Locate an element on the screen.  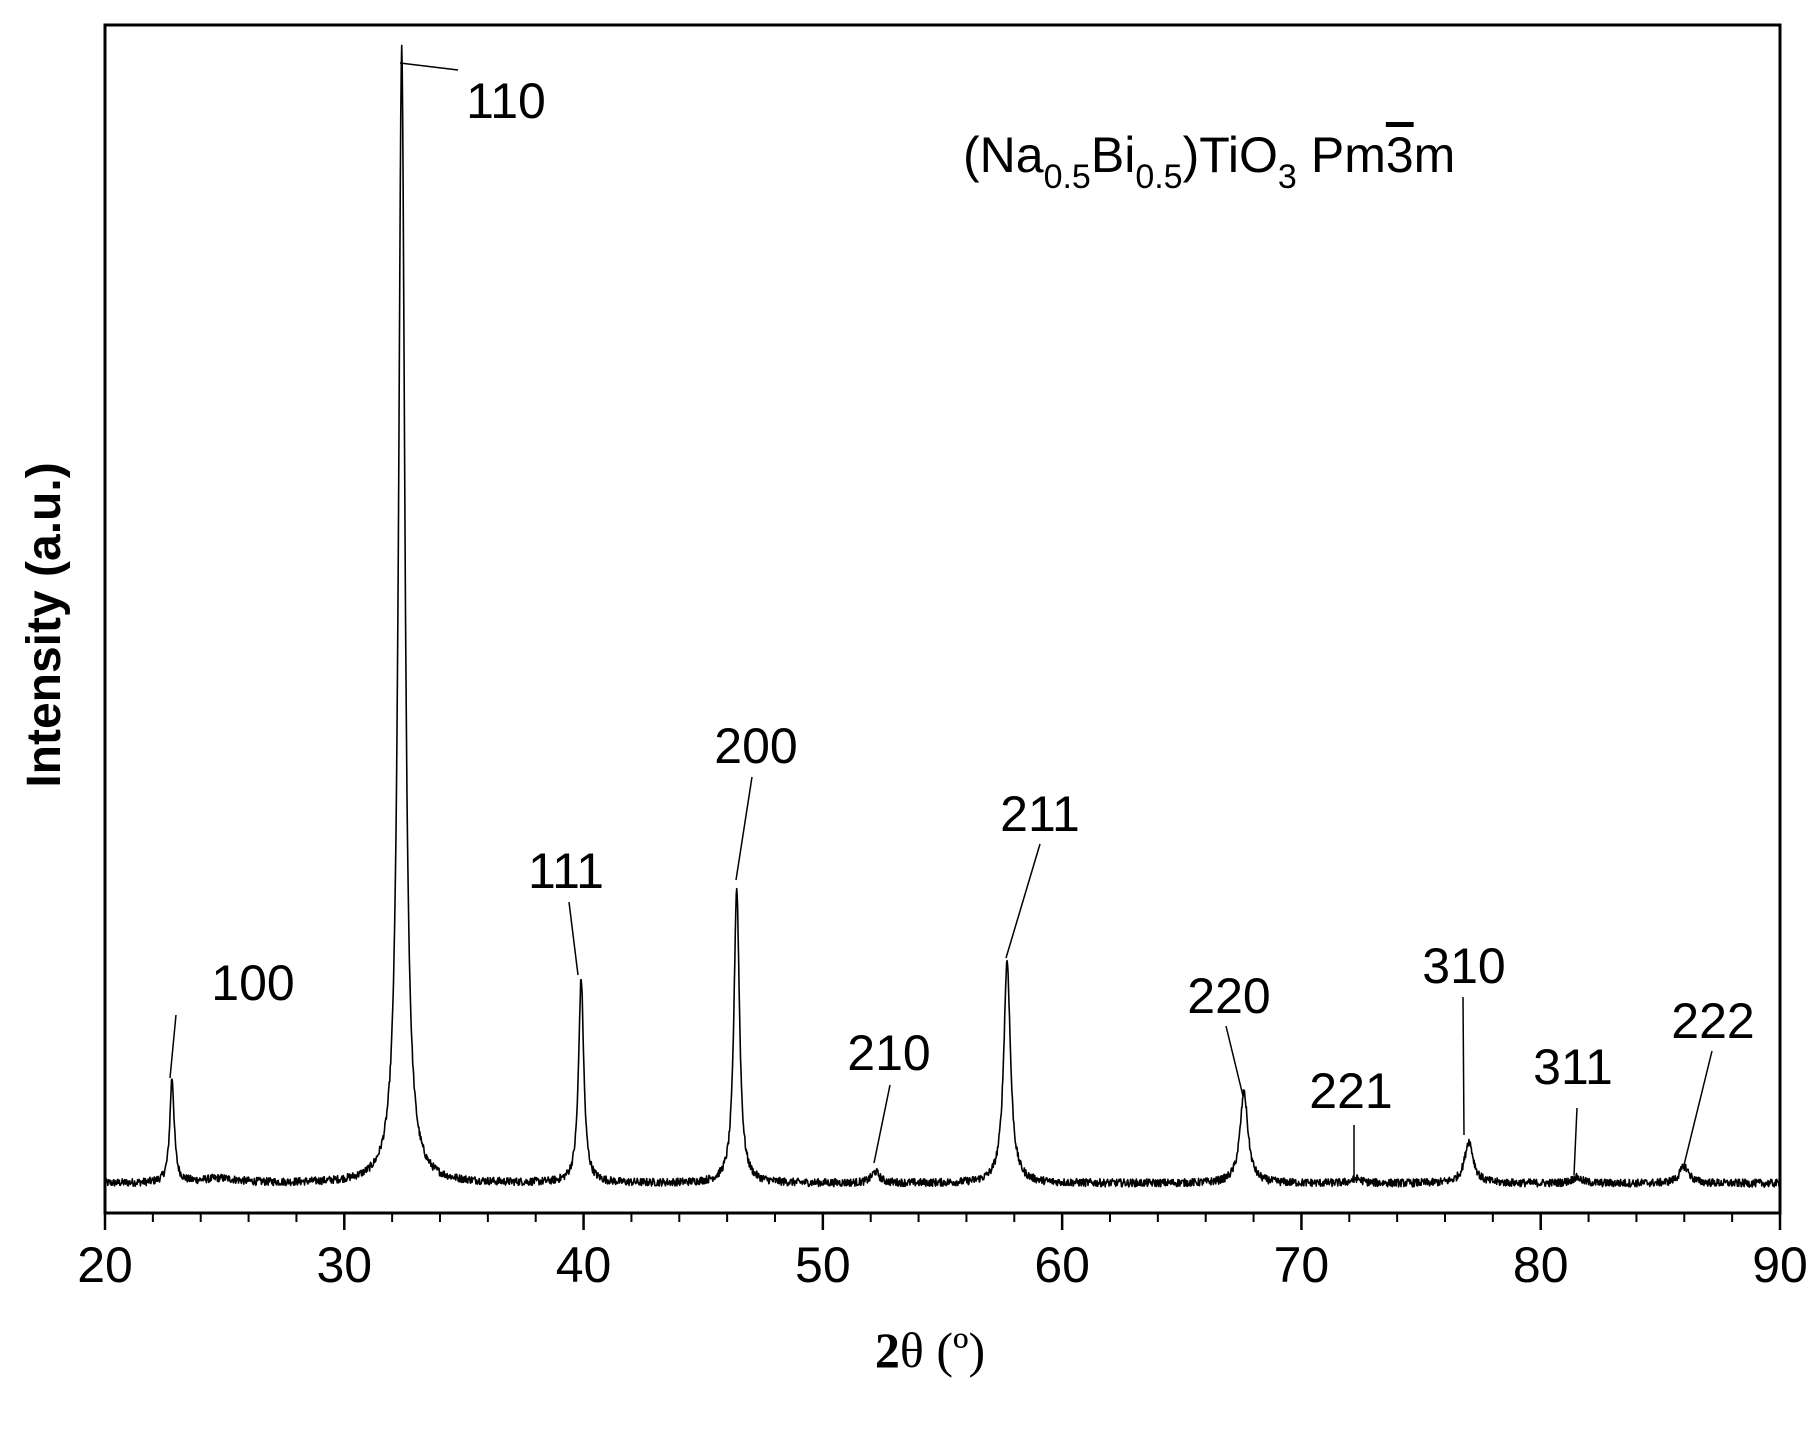
peak-label-200: 200 is located at coordinates (755, 746).